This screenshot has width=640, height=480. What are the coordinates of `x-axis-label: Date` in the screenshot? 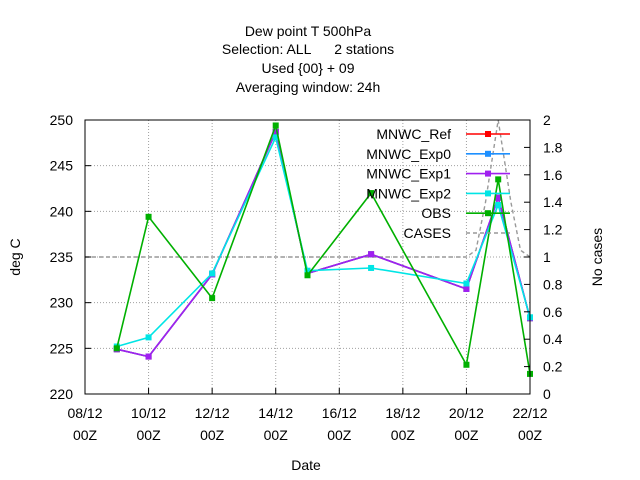 It's located at (306, 465).